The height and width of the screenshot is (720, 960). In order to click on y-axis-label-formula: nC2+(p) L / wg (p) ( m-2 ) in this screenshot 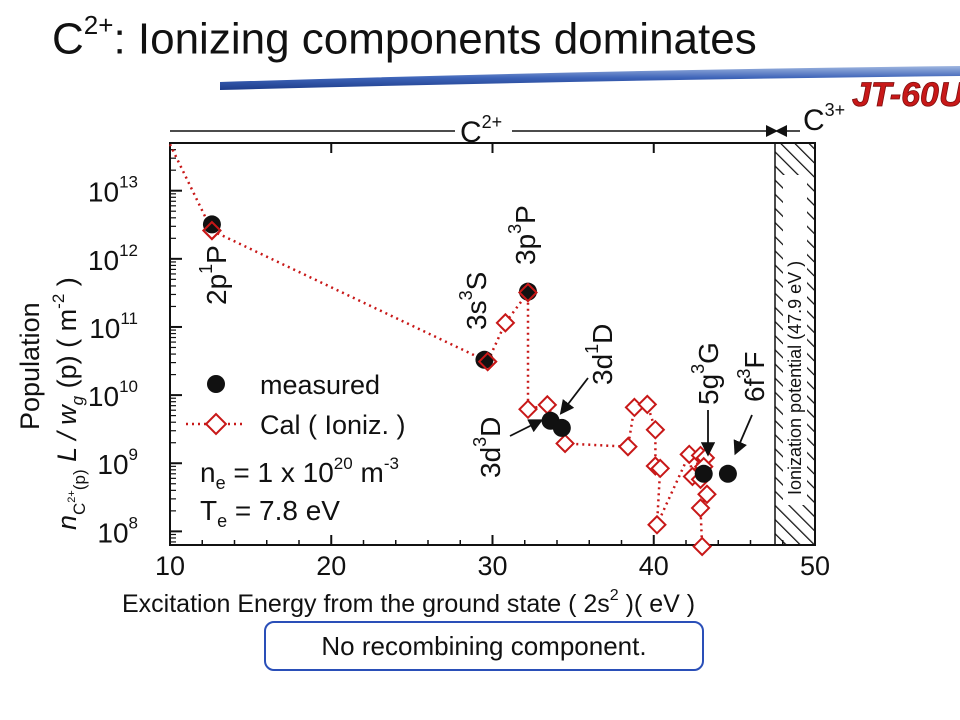, I will do `click(69, 403)`.